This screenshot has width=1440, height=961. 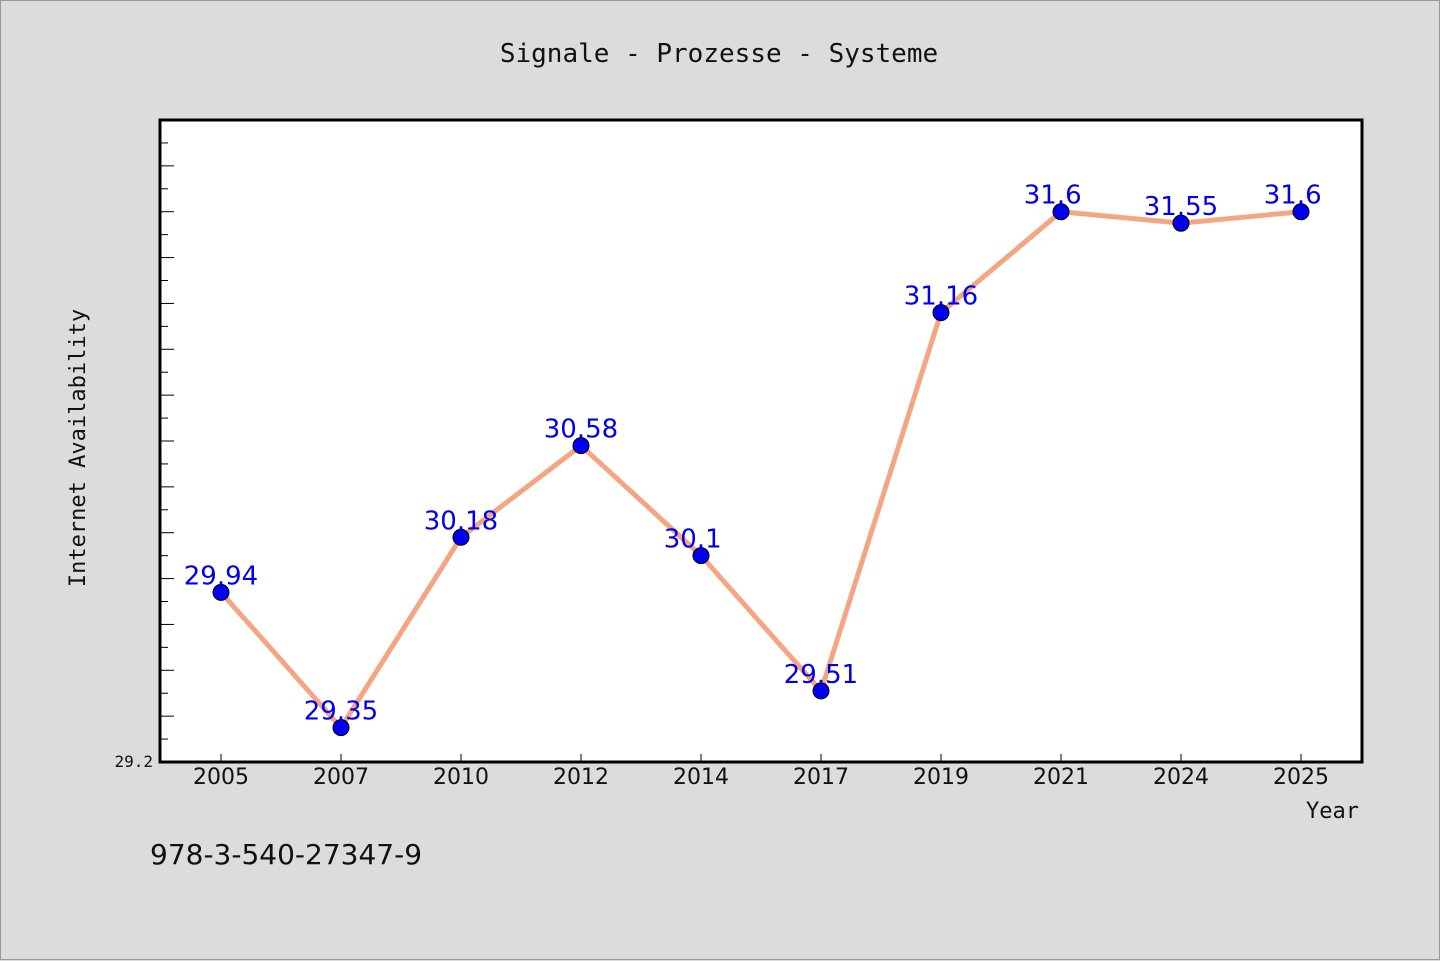 I want to click on data-label: 30.58, so click(x=581, y=430).